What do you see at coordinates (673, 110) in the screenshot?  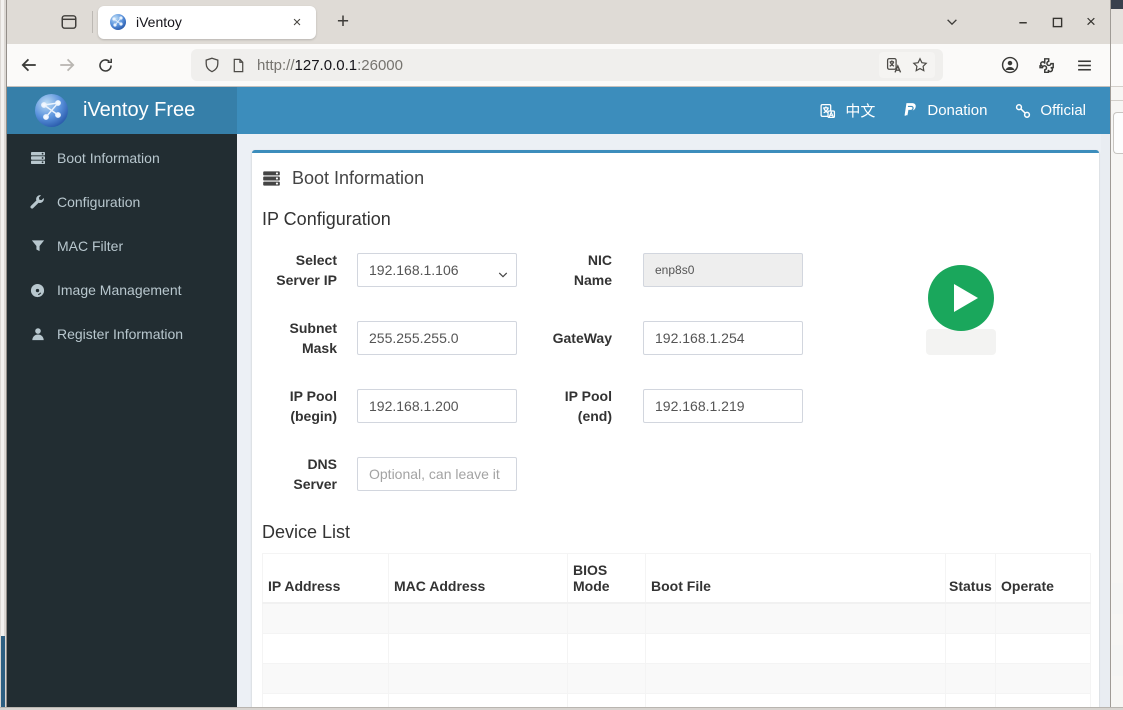 I see `navbar: 中文 Donation Official` at bounding box center [673, 110].